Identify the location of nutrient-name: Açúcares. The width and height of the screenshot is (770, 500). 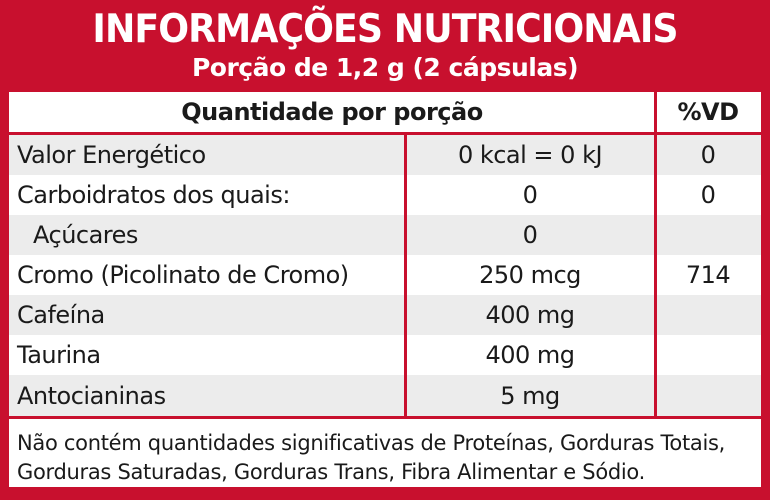
(85, 235).